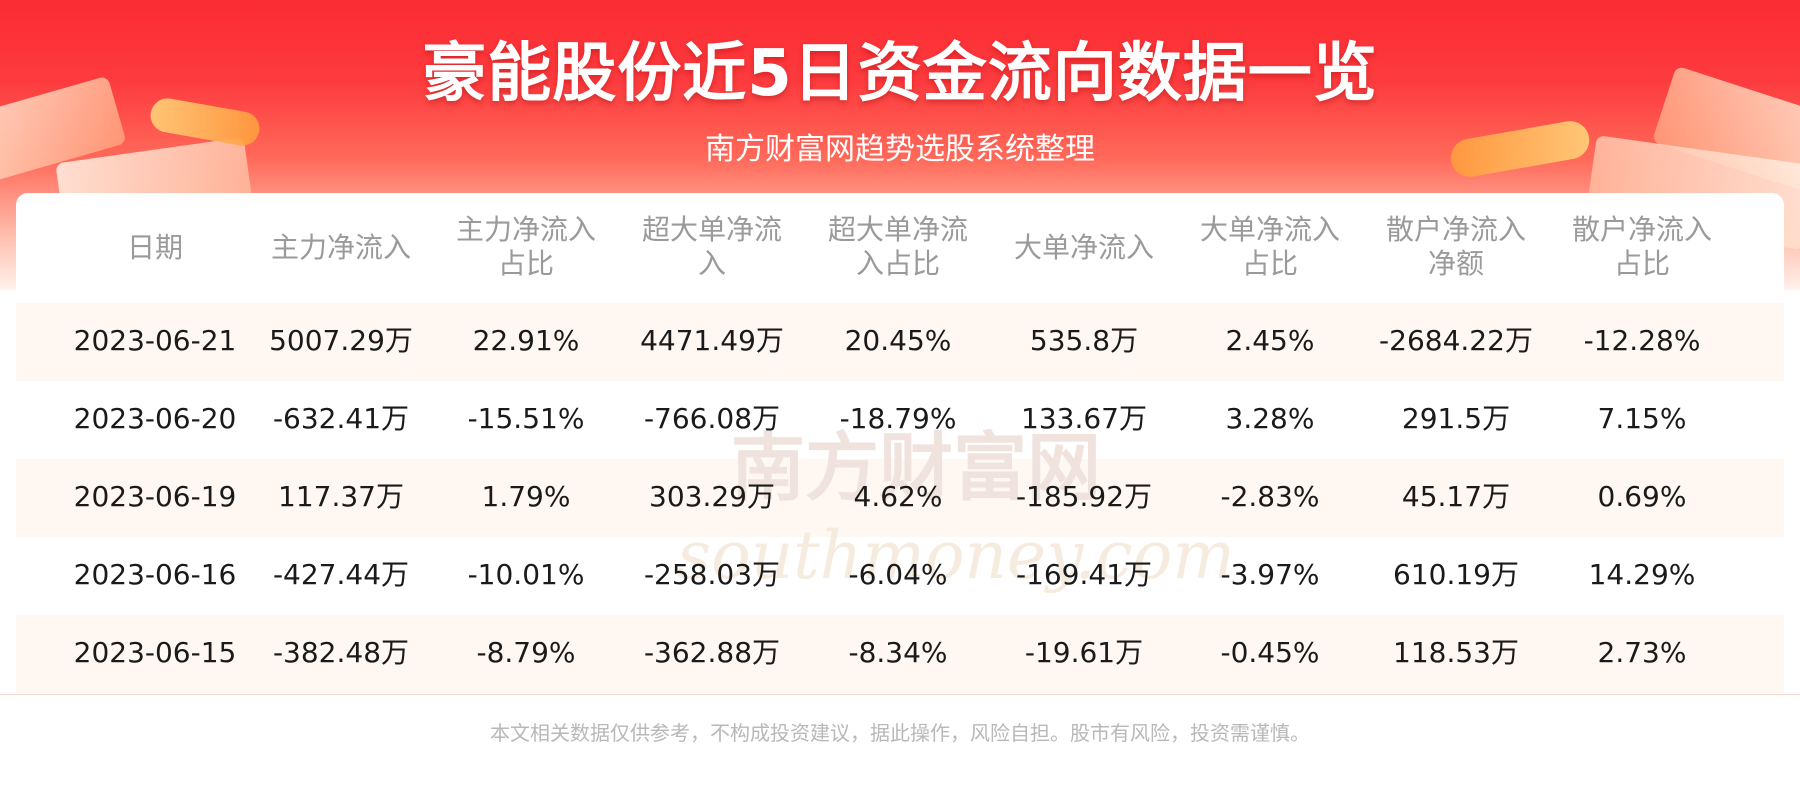 The width and height of the screenshot is (1800, 801). What do you see at coordinates (712, 418) in the screenshot?
I see `table-cell: -766.08万` at bounding box center [712, 418].